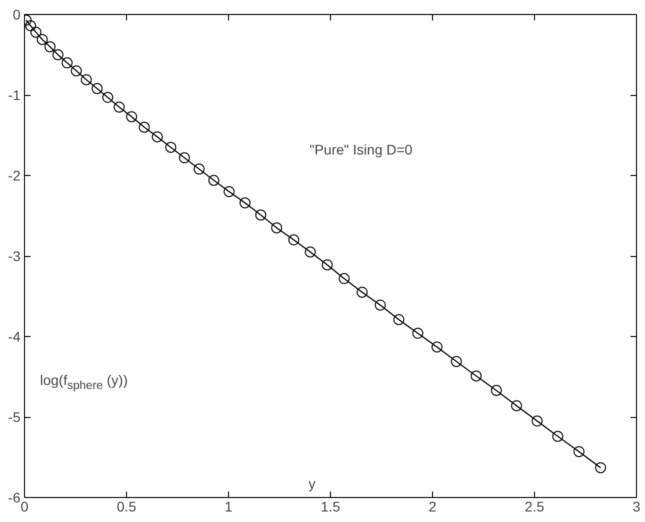  I want to click on y-tick-label: -6, so click(14, 498).